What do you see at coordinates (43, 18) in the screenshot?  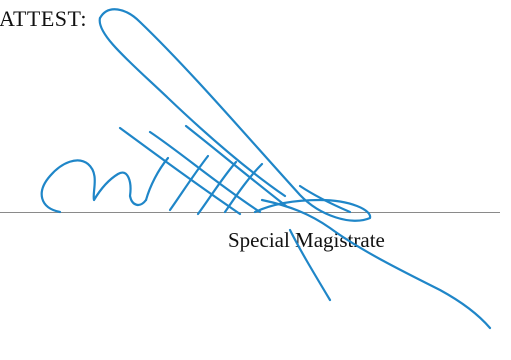 I see `attest-label: ATTEST:` at bounding box center [43, 18].